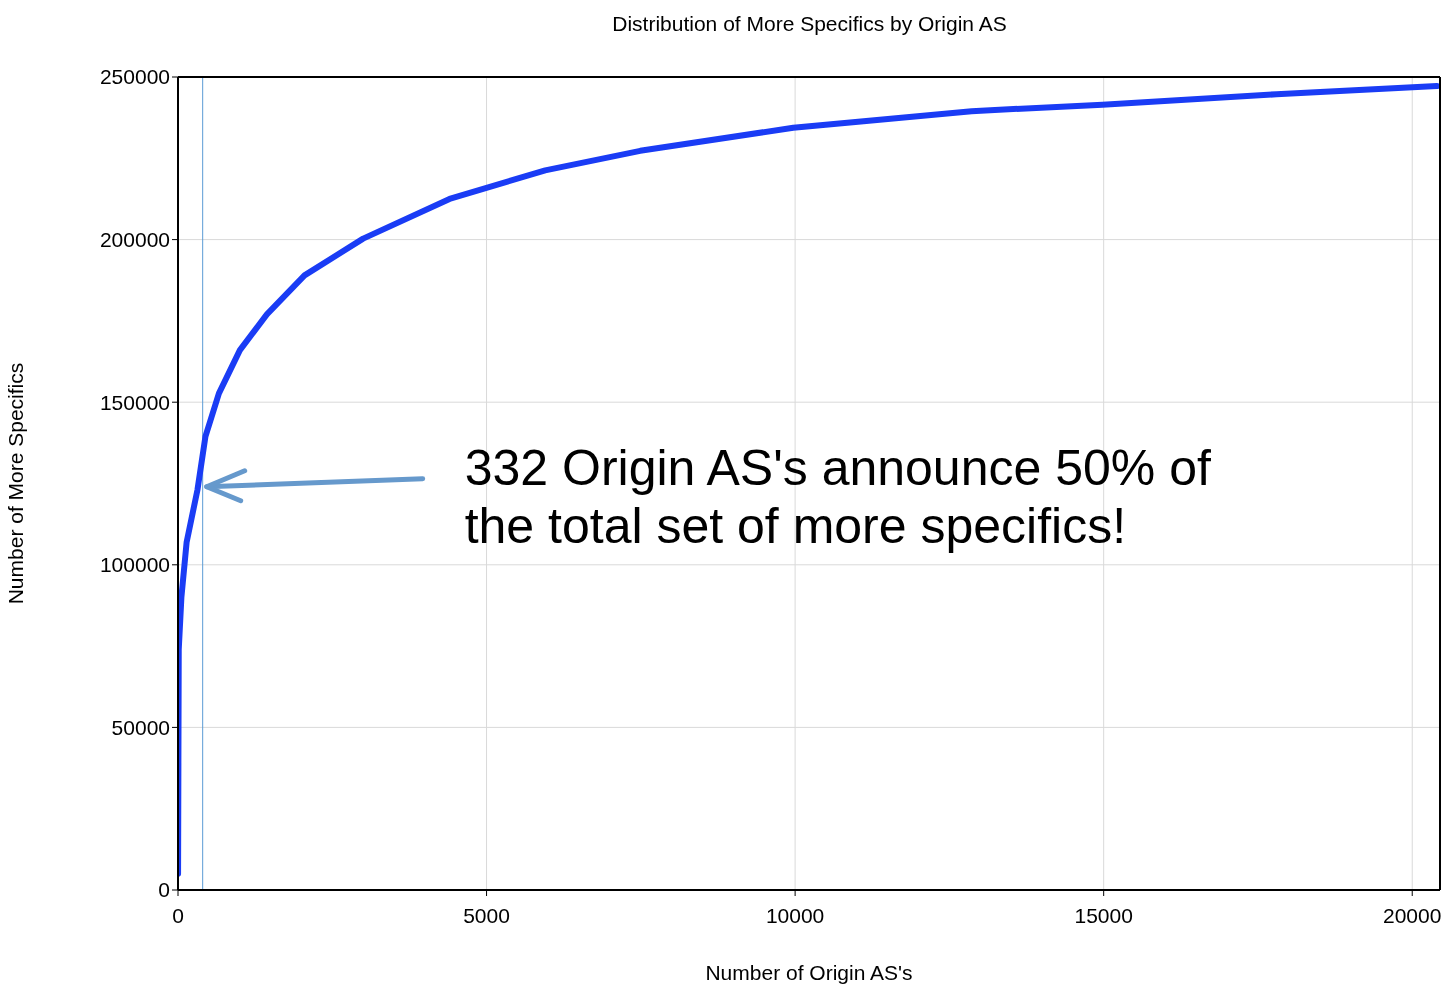  What do you see at coordinates (809, 972) in the screenshot?
I see `x-axis-title: Number of Origin AS's` at bounding box center [809, 972].